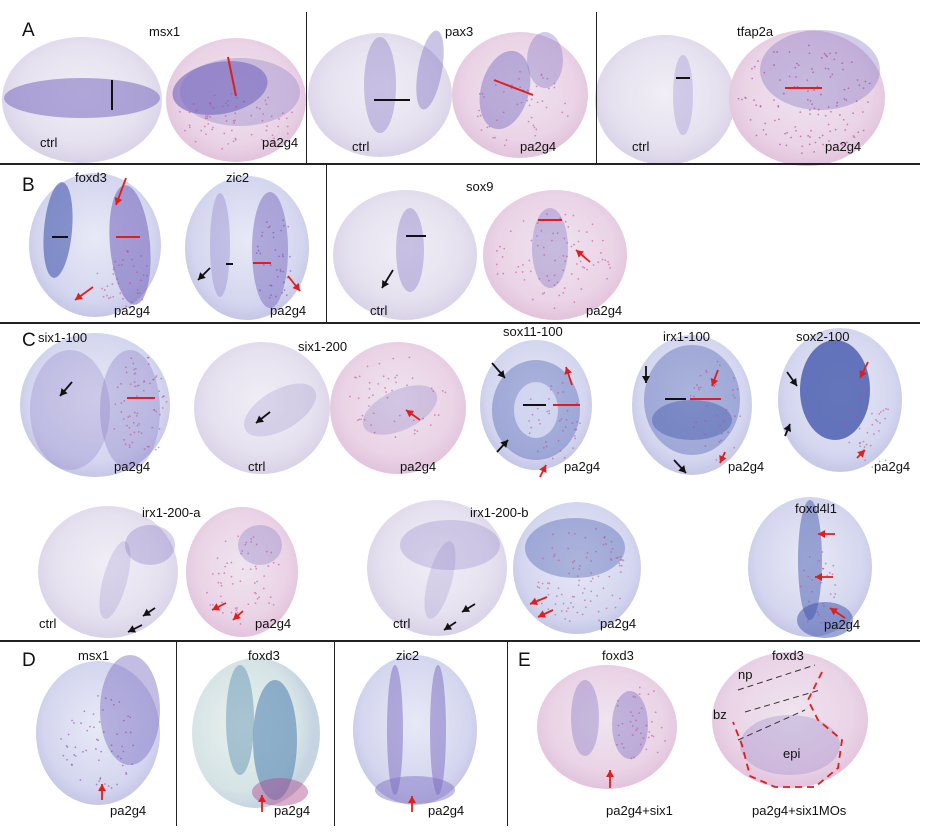  Describe the element at coordinates (533, 331) in the screenshot. I see `gene-label-c-sox11-100: sox11-100` at that location.